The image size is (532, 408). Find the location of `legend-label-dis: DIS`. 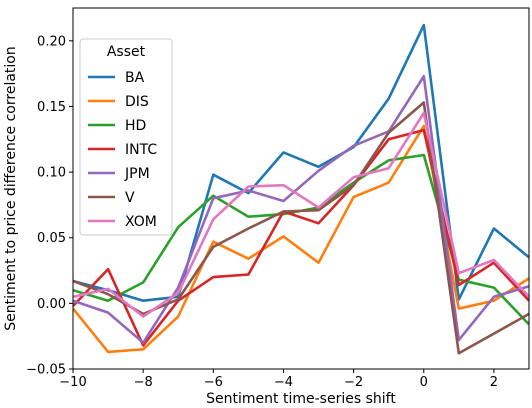

legend-label-dis: DIS is located at coordinates (137, 102).